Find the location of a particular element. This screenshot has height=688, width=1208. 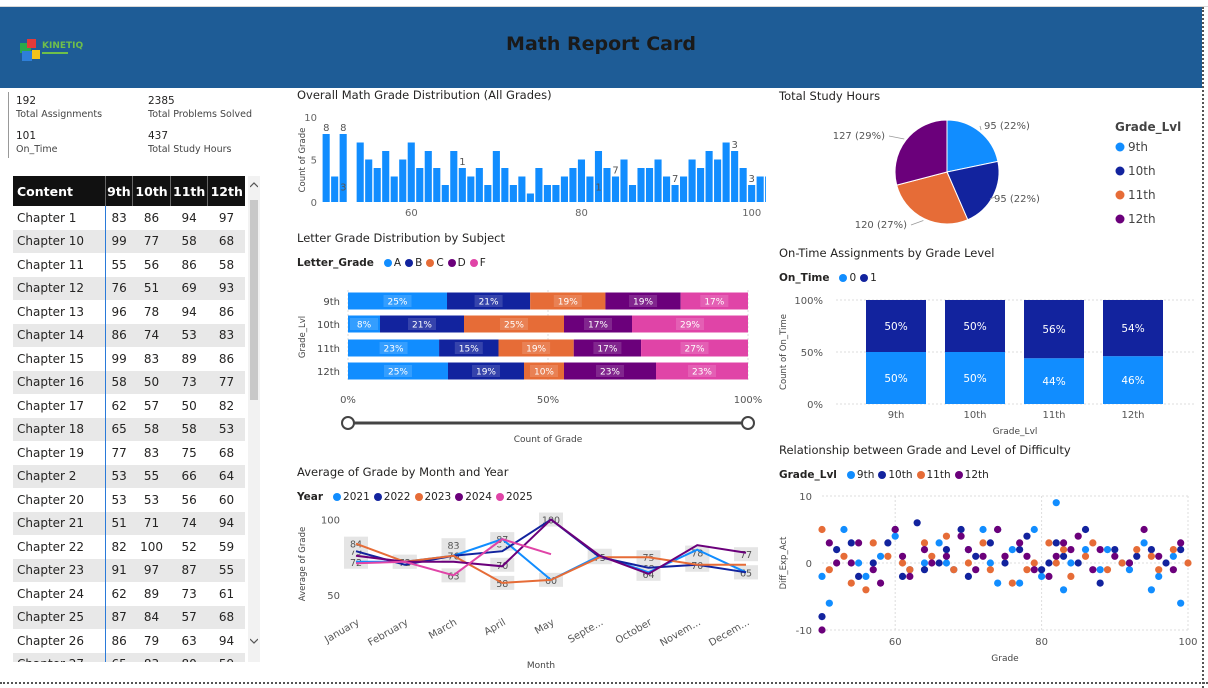

legend-item-label: C is located at coordinates (440, 263).